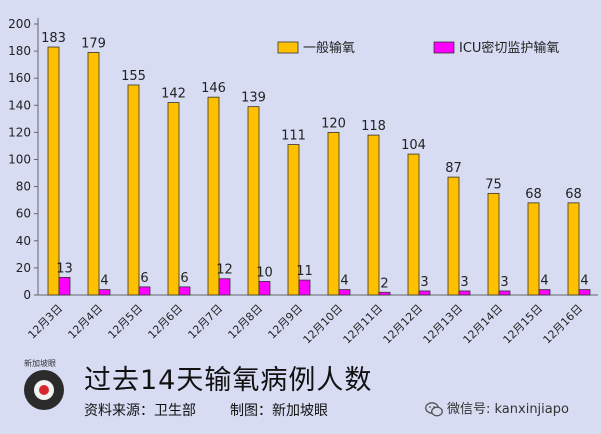 The width and height of the screenshot is (601, 434). Describe the element at coordinates (19, 51) in the screenshot. I see `y-tick-label: 180` at that location.